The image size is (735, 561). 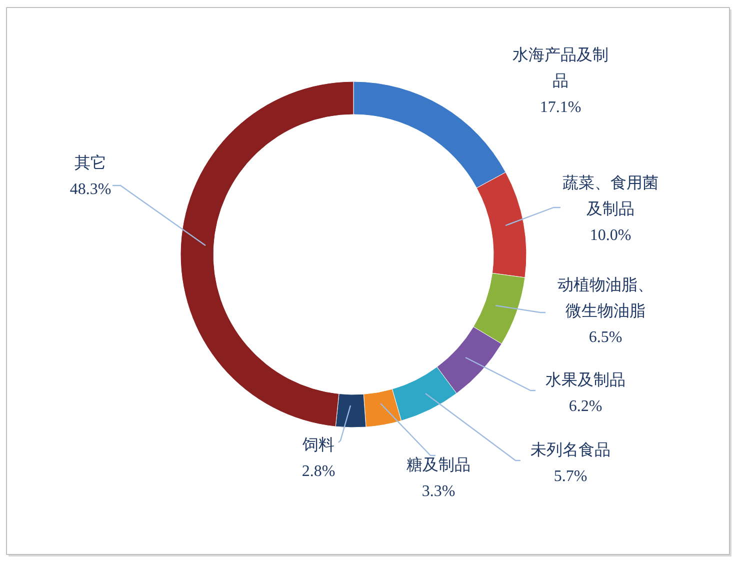 What do you see at coordinates (611, 235) in the screenshot?
I see `data-label: 10.0%` at bounding box center [611, 235].